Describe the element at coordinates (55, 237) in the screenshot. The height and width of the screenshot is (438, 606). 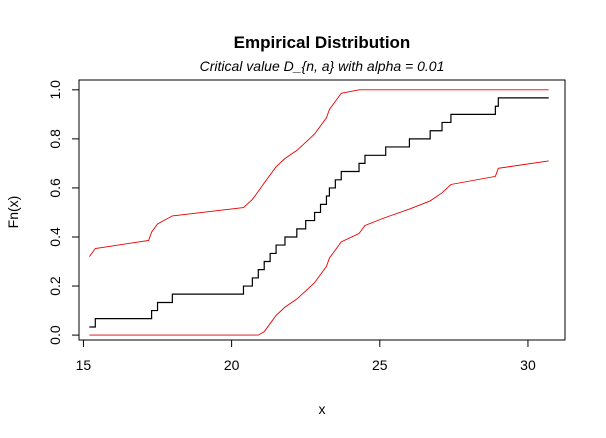
I see `y-tick-label: 0.4` at that location.